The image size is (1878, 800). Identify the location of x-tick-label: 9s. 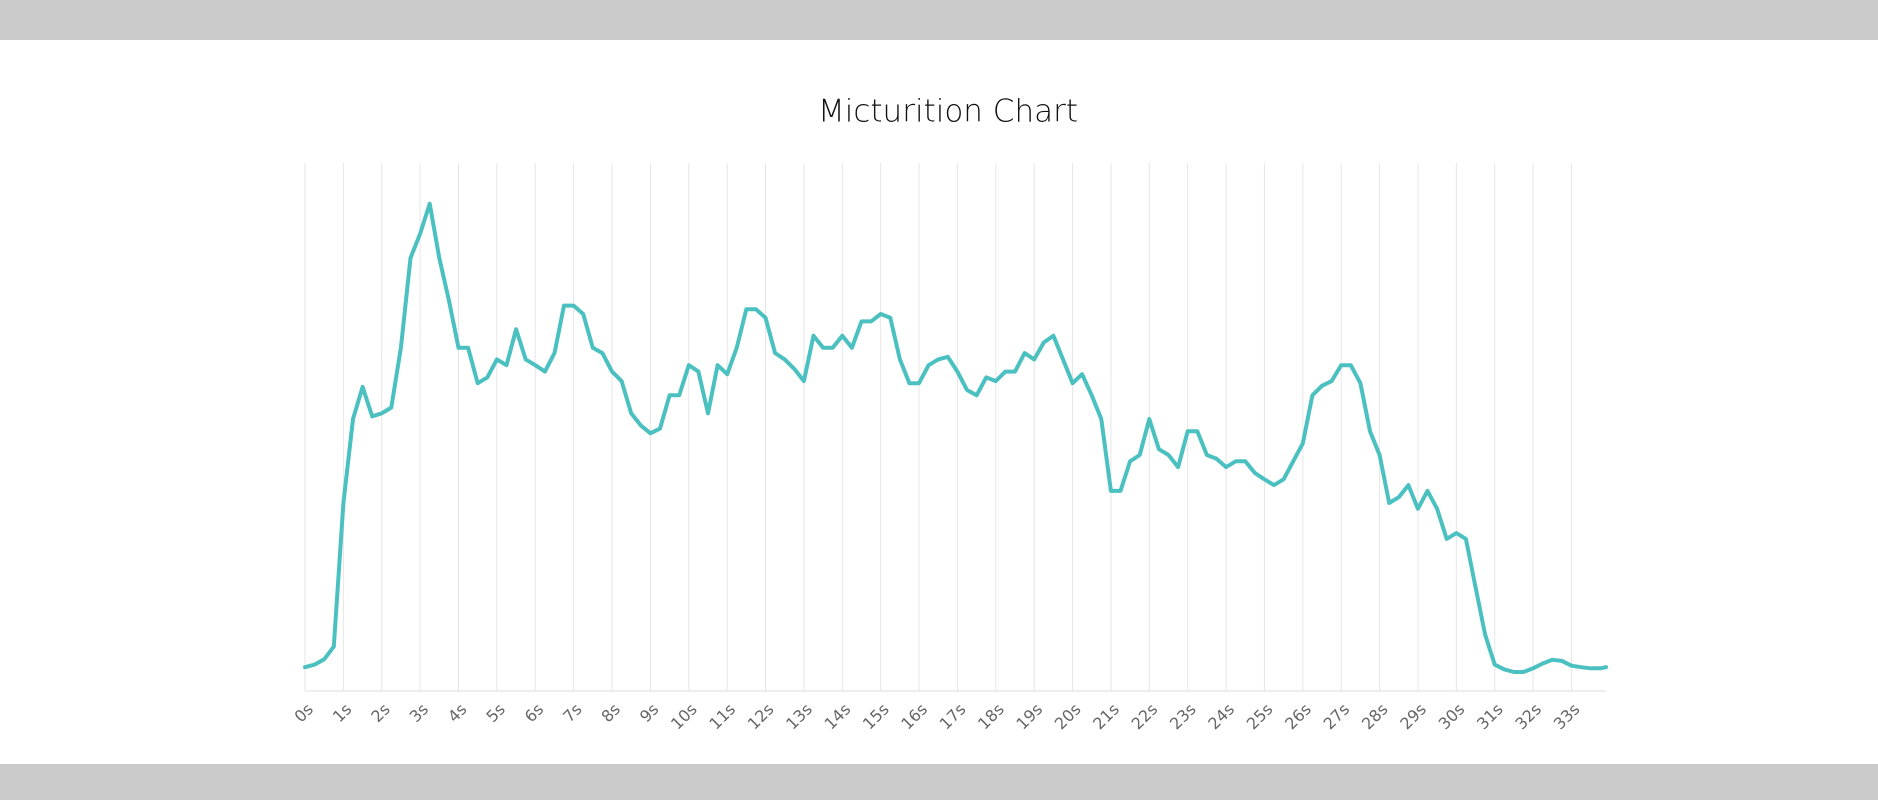
(649, 713).